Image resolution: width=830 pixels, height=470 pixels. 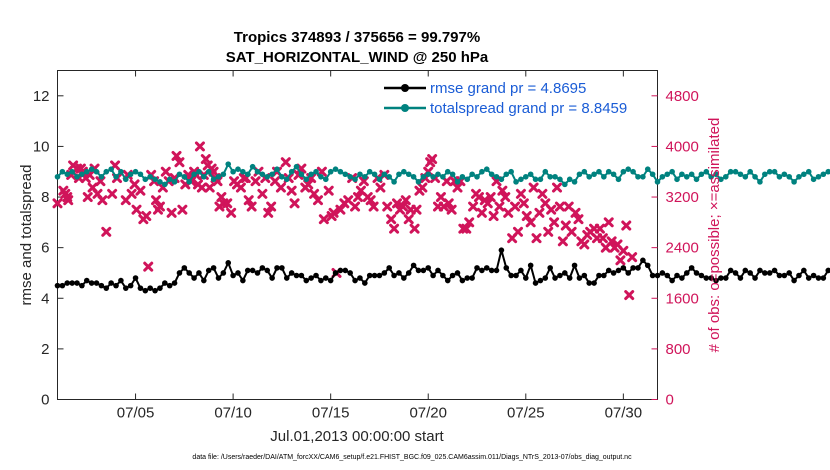 What do you see at coordinates (48, 248) in the screenshot?
I see `y-axis-left: 0 2 4 6 8 10 12` at bounding box center [48, 248].